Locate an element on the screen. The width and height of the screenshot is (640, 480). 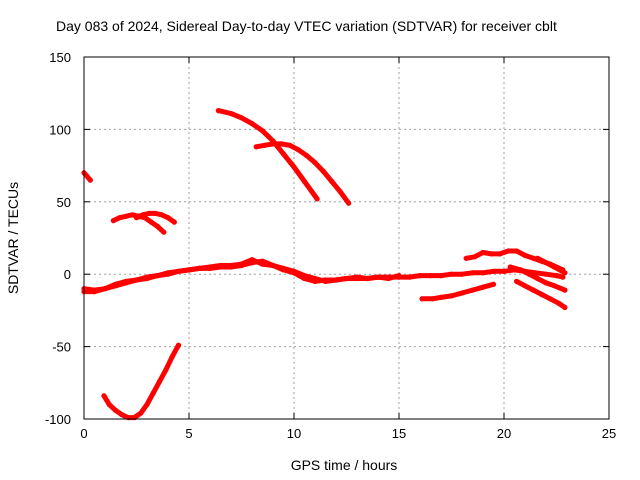
x-axis-label: GPS time / hours is located at coordinates (344, 465).